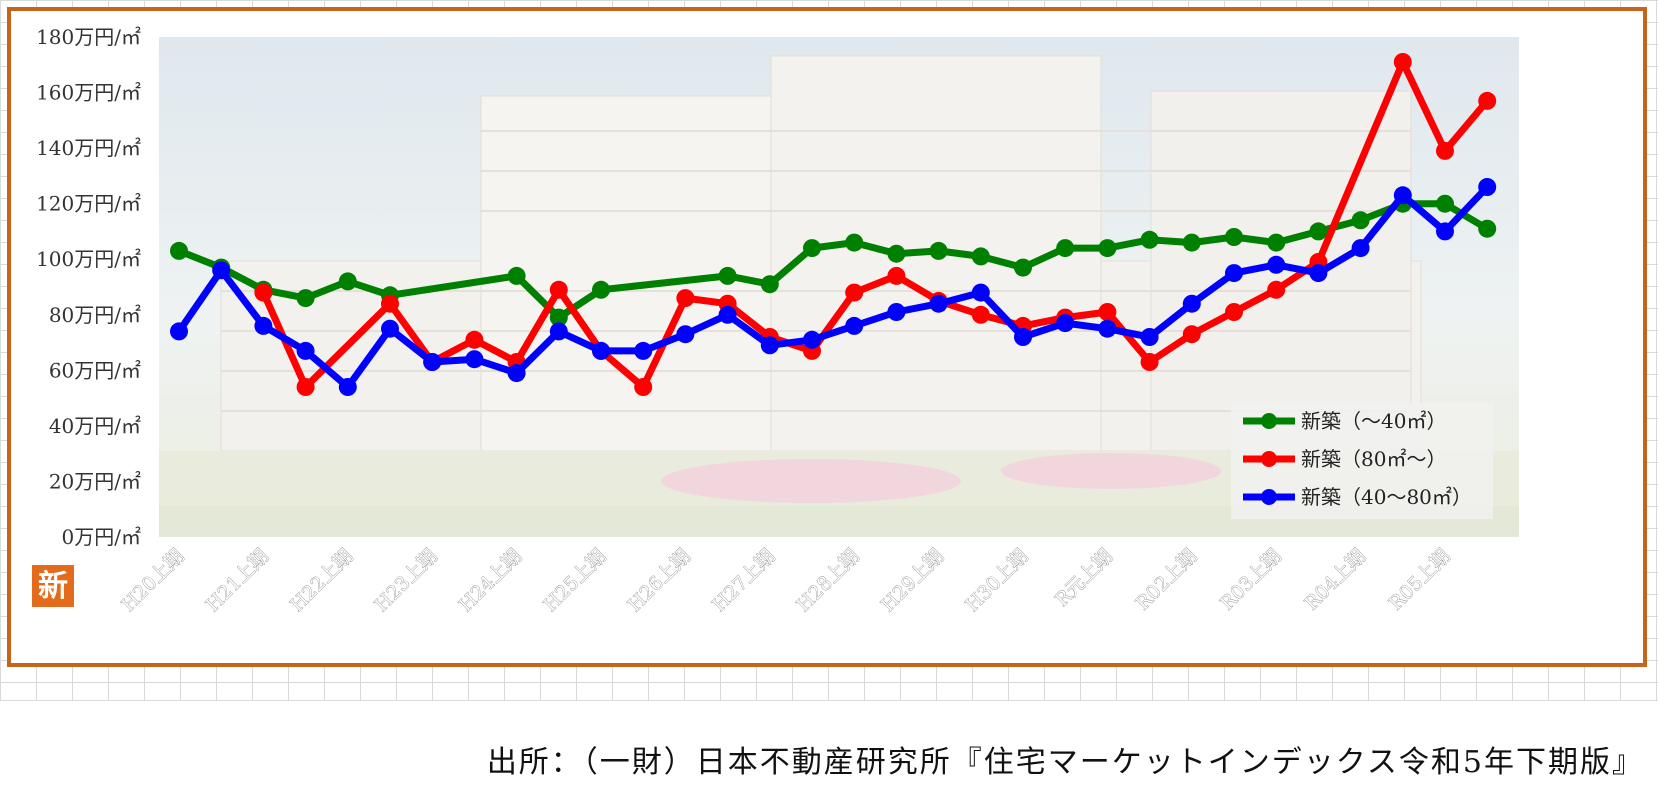 The image size is (1658, 804). Describe the element at coordinates (237, 580) in the screenshot. I see `x-tick-label: H21上期` at that location.